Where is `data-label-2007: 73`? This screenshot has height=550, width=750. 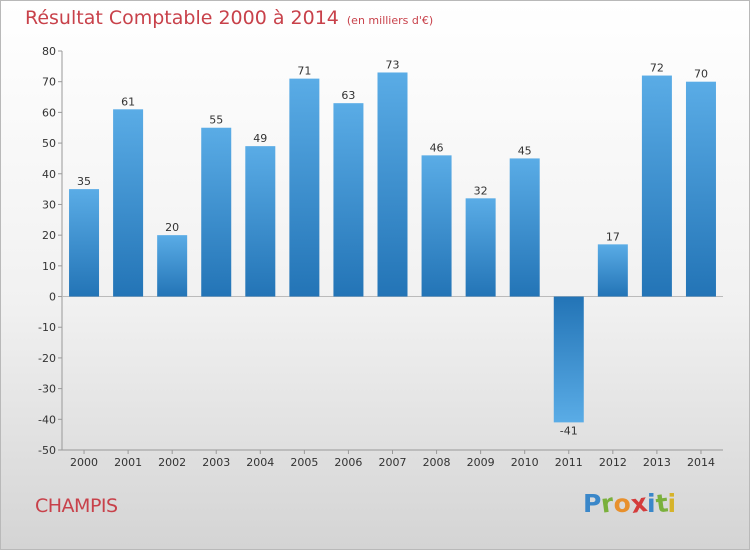
data-label-2007: 73 is located at coordinates (393, 64).